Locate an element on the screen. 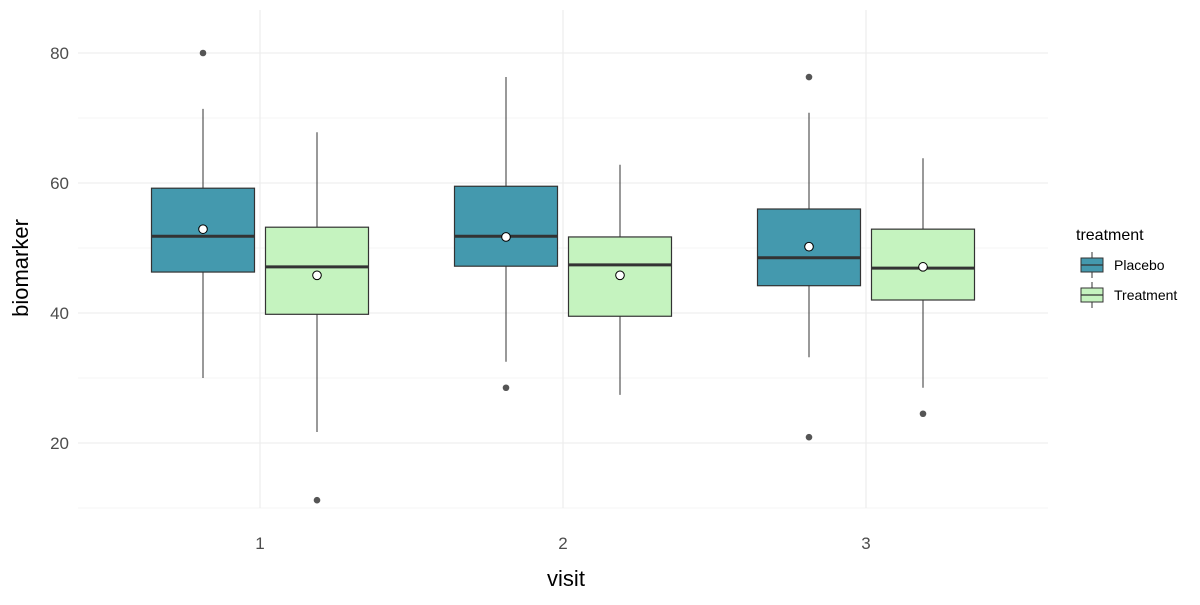  x-axis-label: visit is located at coordinates (566, 578).